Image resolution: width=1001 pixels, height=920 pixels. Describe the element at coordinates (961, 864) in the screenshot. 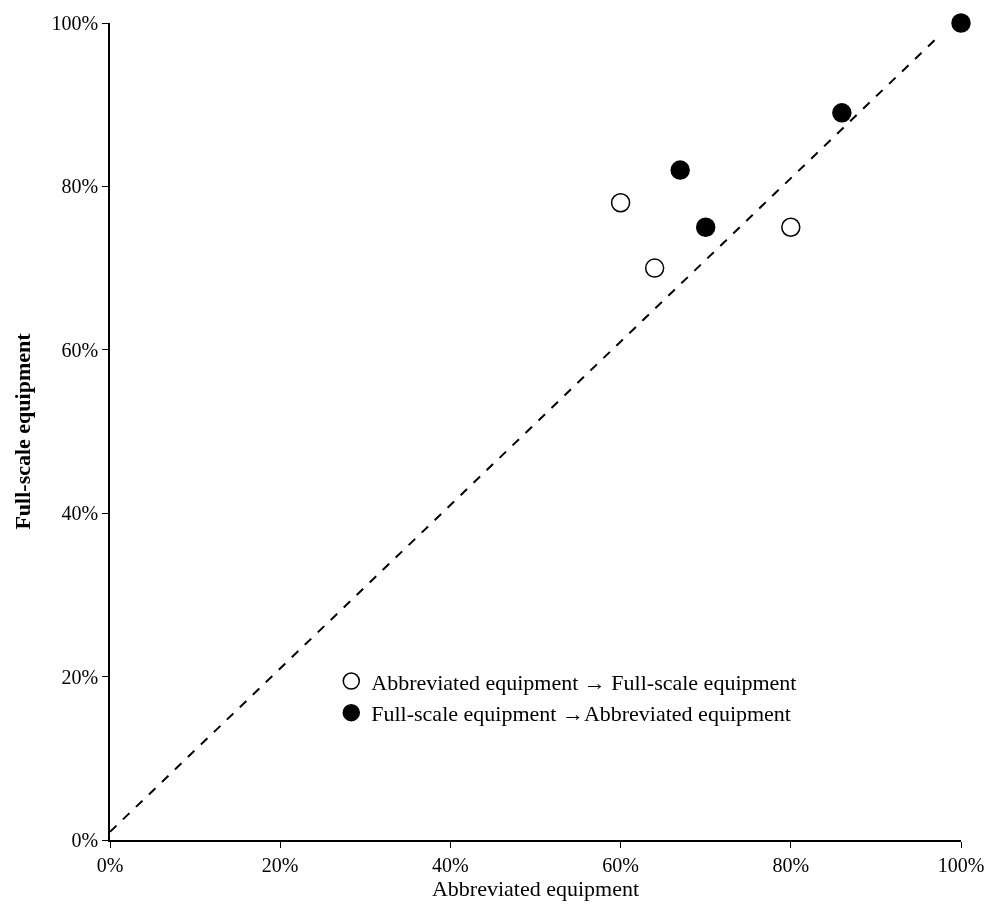

I see `x-tick-label: 100%` at that location.